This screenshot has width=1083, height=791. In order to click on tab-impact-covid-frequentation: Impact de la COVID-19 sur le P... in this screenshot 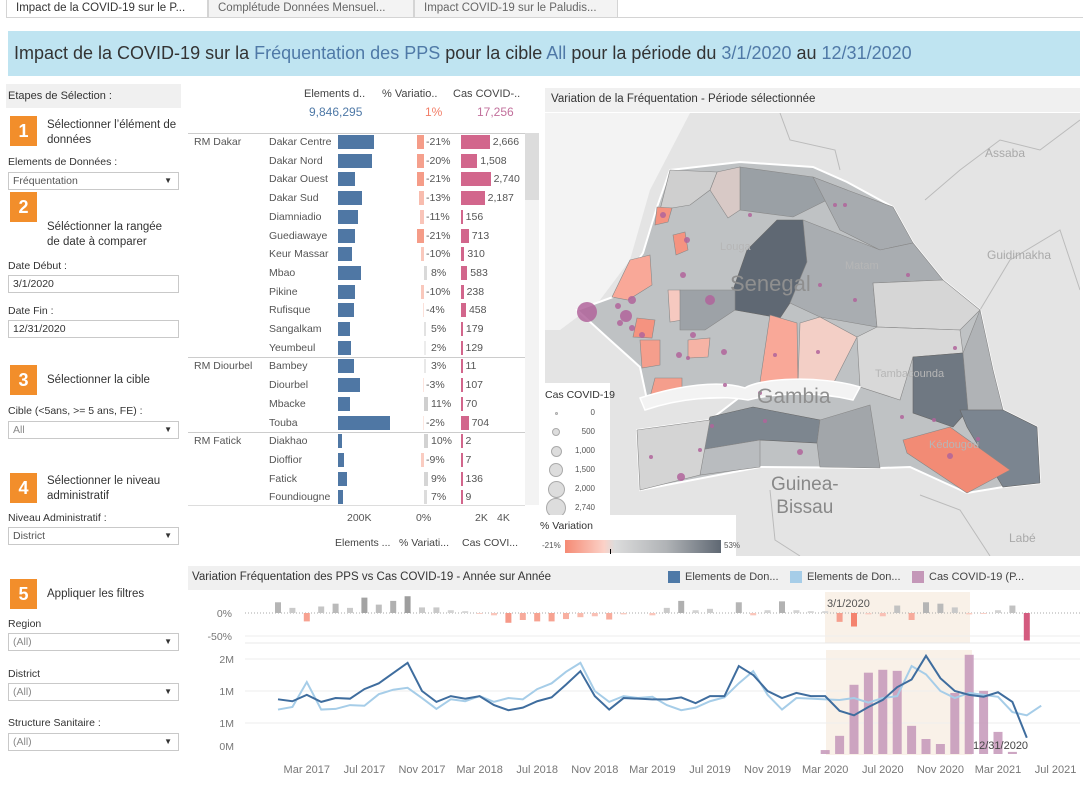, I will do `click(107, 9)`.